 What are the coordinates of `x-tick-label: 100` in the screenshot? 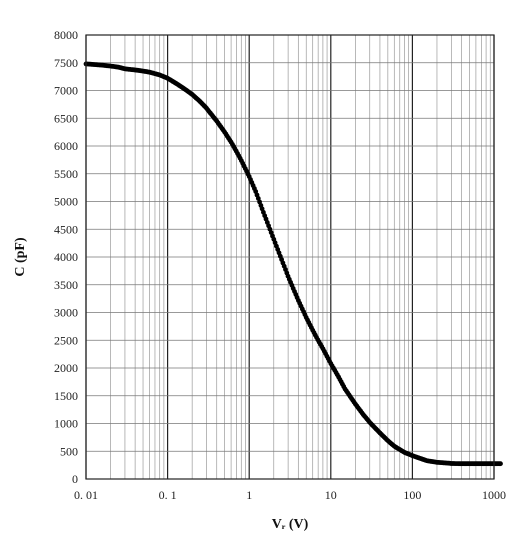 It's located at (412, 495).